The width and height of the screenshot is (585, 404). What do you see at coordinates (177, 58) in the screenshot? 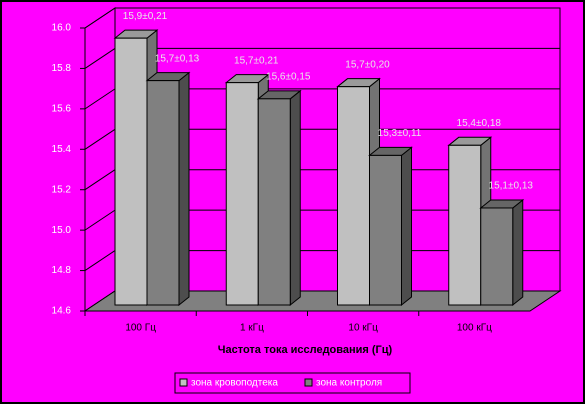
I see `data-label: 15,7±0,13` at bounding box center [177, 58].